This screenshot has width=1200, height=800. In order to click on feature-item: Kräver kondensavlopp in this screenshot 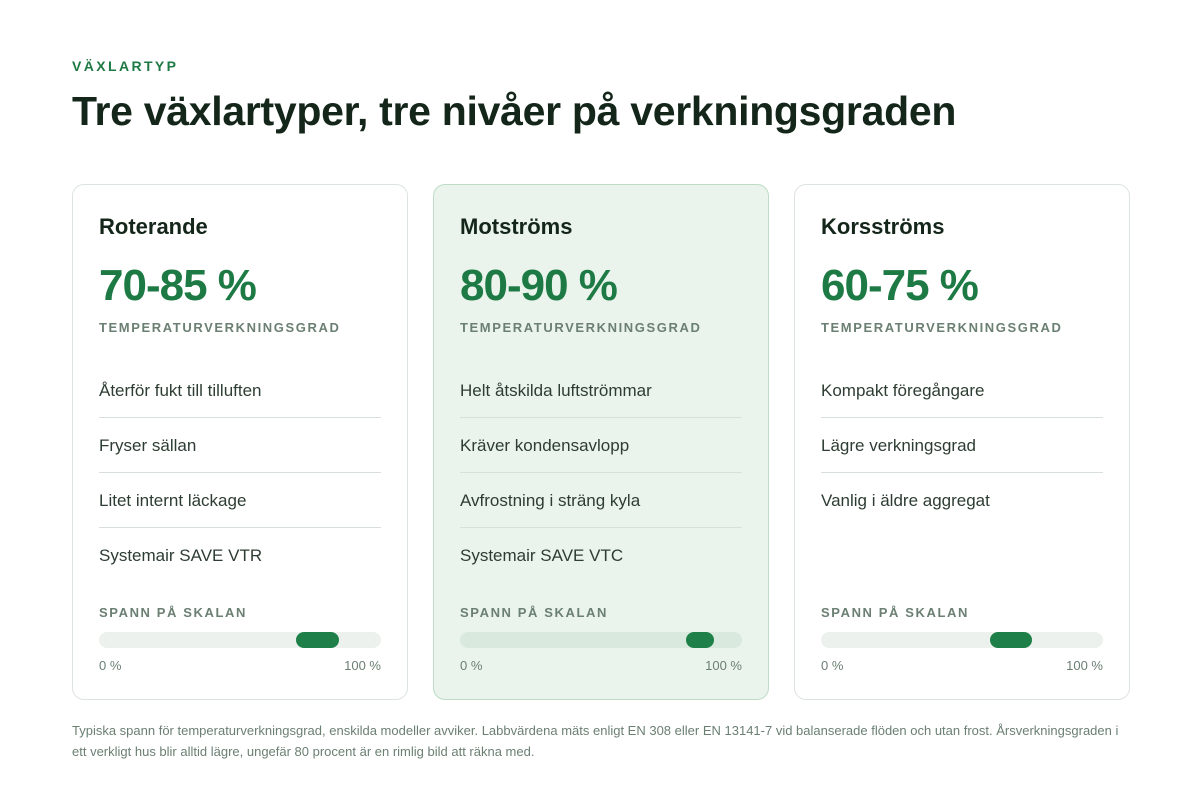, I will do `click(601, 445)`.